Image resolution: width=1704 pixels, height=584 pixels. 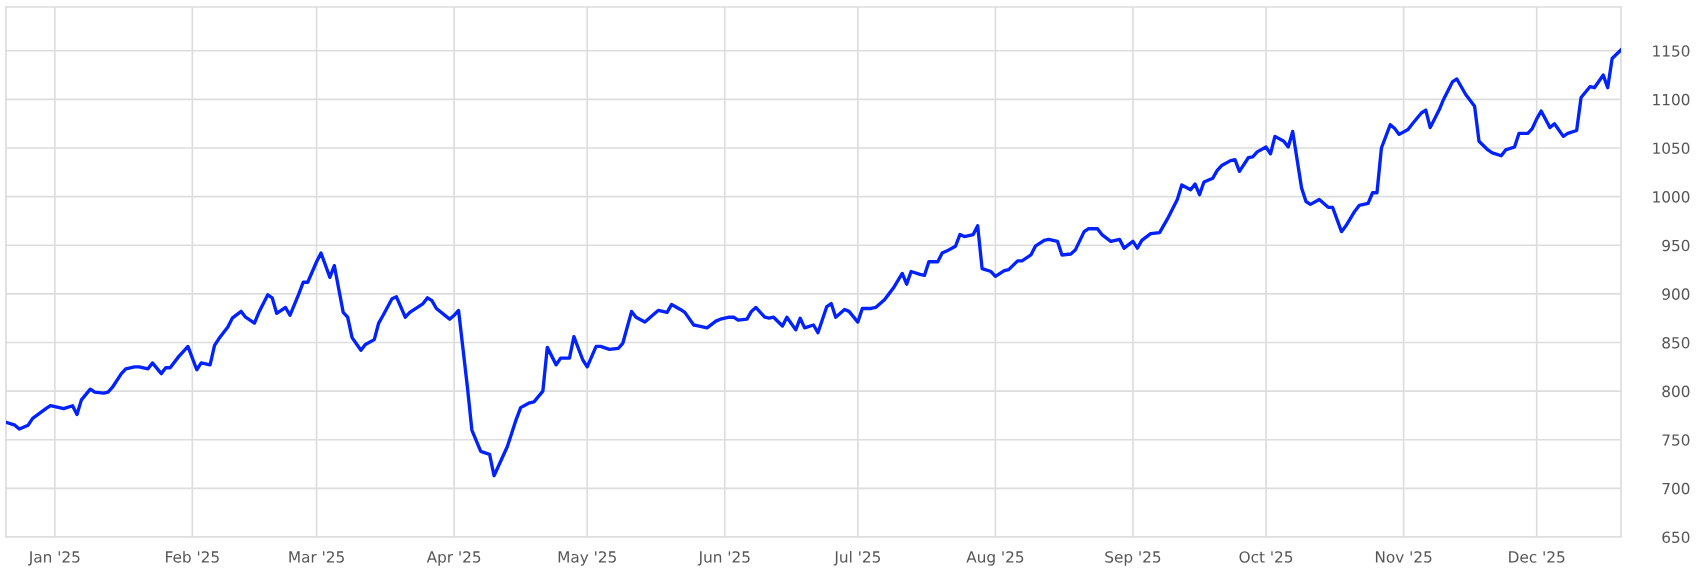 What do you see at coordinates (1671, 51) in the screenshot?
I see `y-tick-label: 1150` at bounding box center [1671, 51].